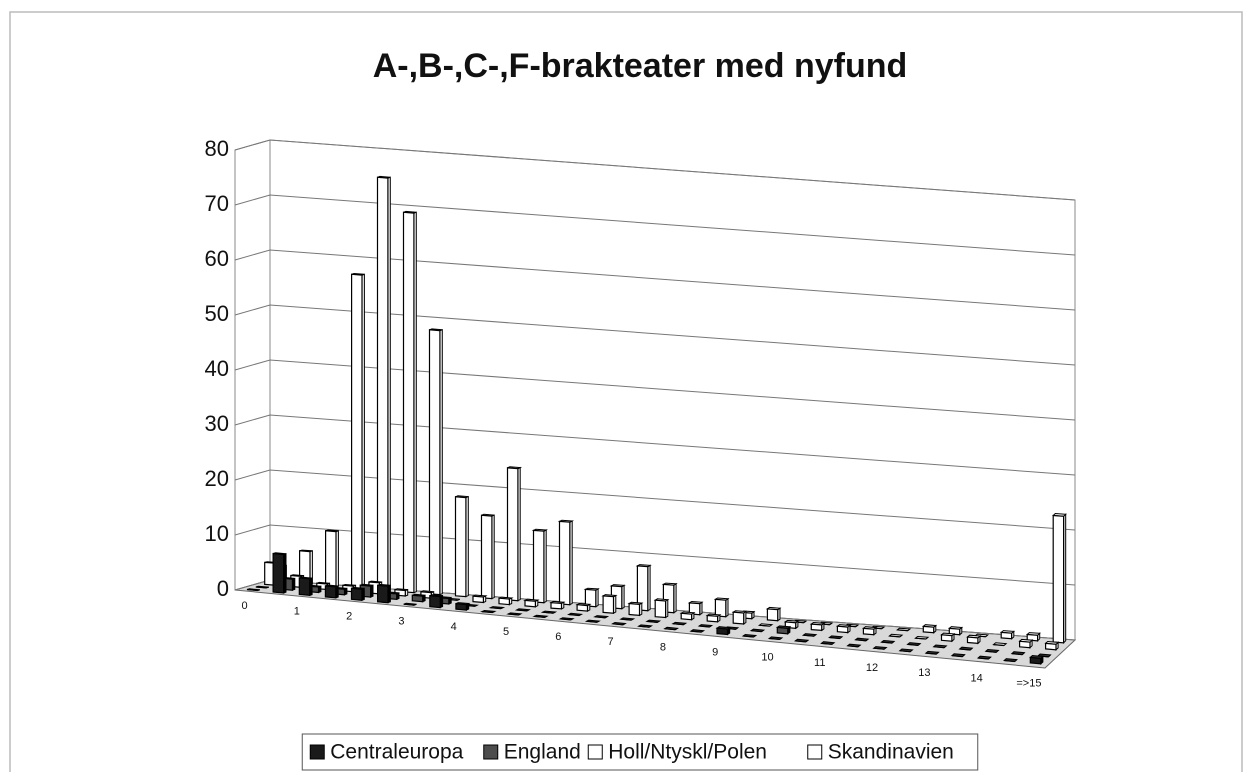 Image resolution: width=1250 pixels, height=772 pixels. What do you see at coordinates (977, 678) in the screenshot?
I see `x-tick-label: 14` at bounding box center [977, 678].